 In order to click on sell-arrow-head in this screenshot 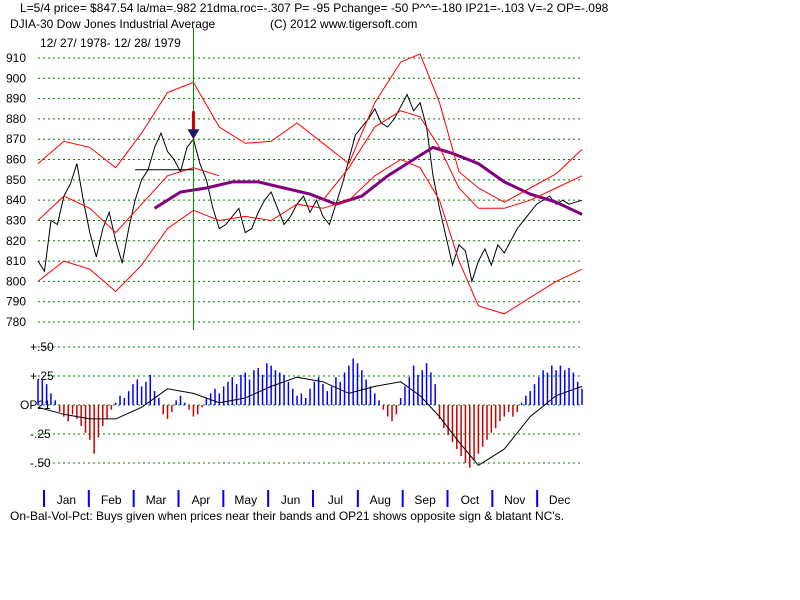, I will do `click(193, 134)`.